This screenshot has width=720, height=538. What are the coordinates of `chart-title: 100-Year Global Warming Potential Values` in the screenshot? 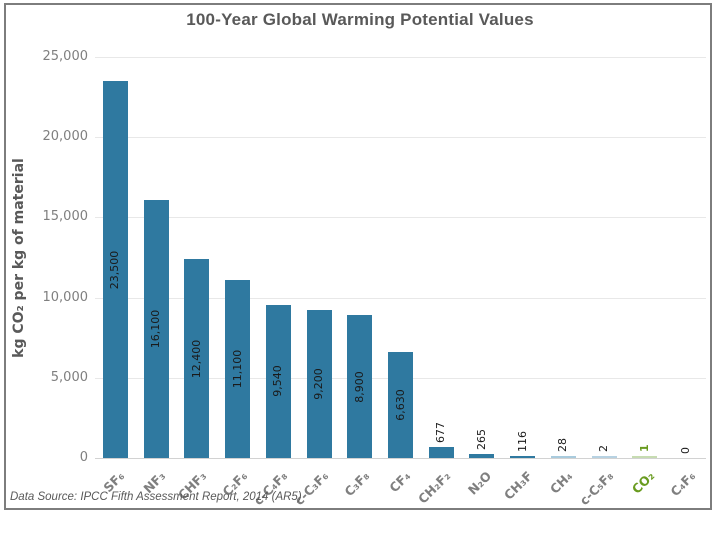 It's located at (360, 19).